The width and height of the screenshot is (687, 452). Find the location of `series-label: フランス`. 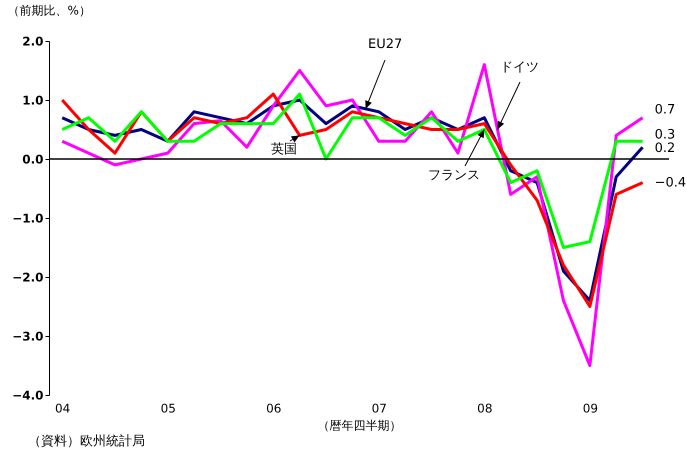

series-label: フランス is located at coordinates (454, 175).